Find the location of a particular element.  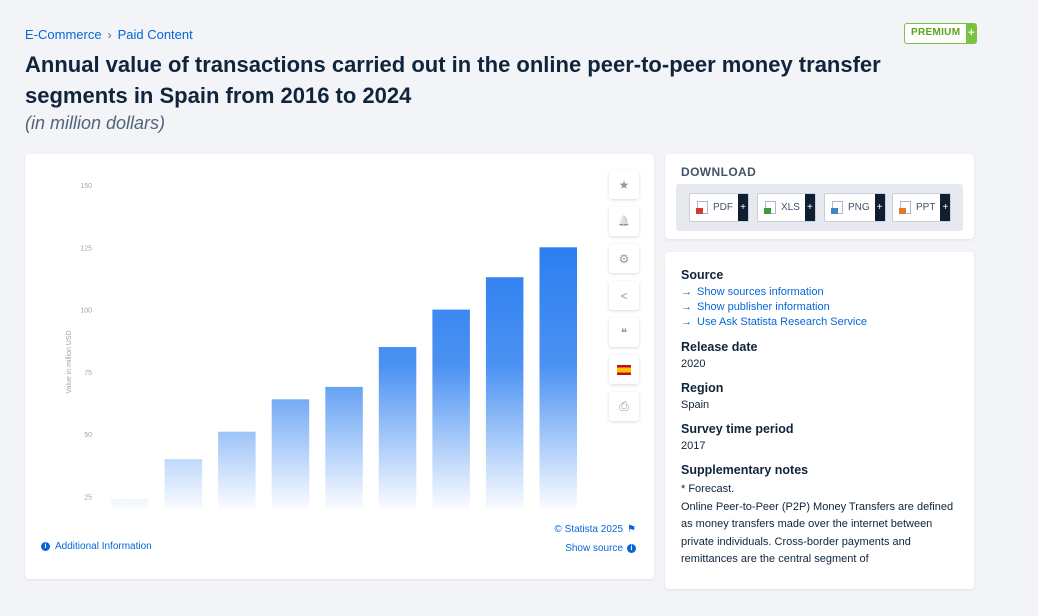

survey-period-value: 2017 is located at coordinates (693, 446).